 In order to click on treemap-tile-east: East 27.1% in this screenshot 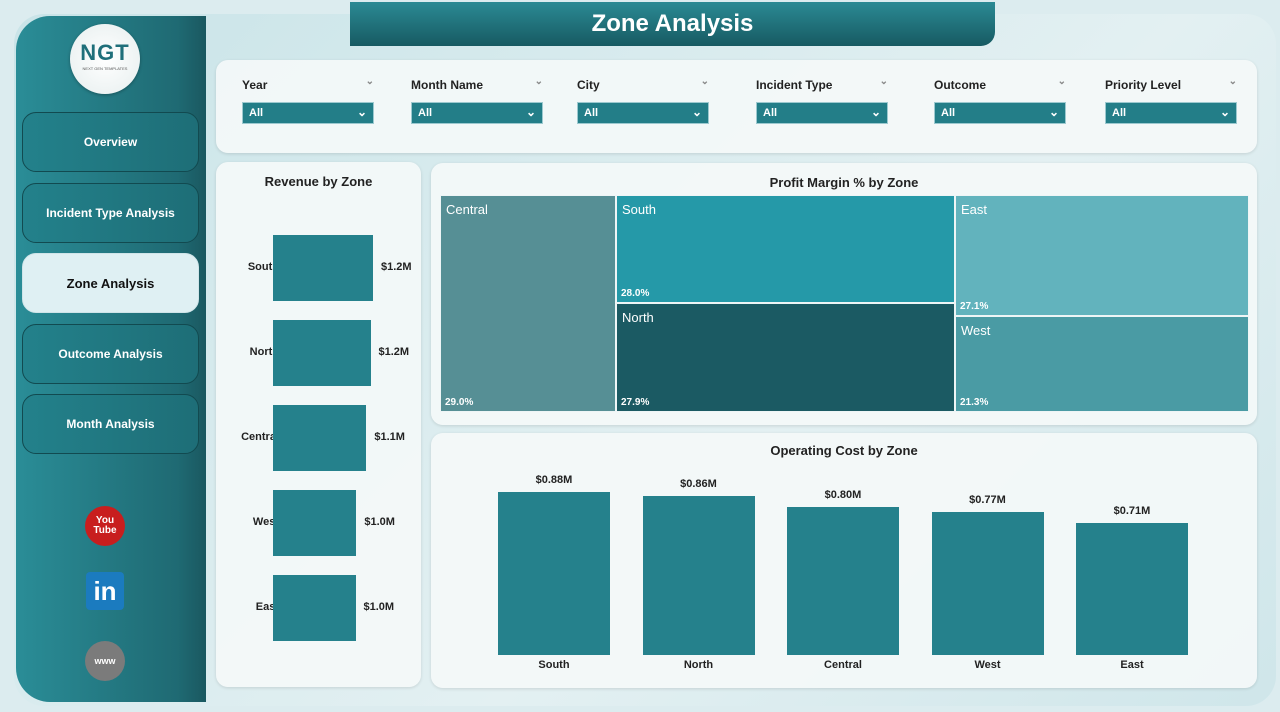, I will do `click(1102, 255)`.